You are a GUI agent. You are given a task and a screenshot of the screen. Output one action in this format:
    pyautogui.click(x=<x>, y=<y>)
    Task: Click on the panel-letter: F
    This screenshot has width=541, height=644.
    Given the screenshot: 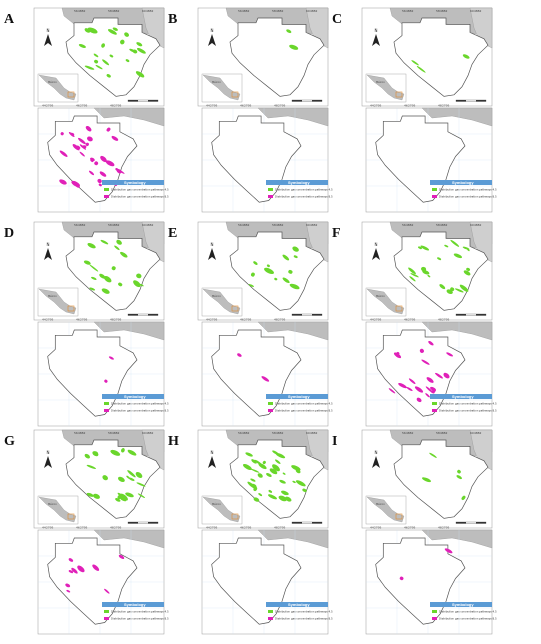 What is the action you would take?
    pyautogui.click(x=336, y=233)
    